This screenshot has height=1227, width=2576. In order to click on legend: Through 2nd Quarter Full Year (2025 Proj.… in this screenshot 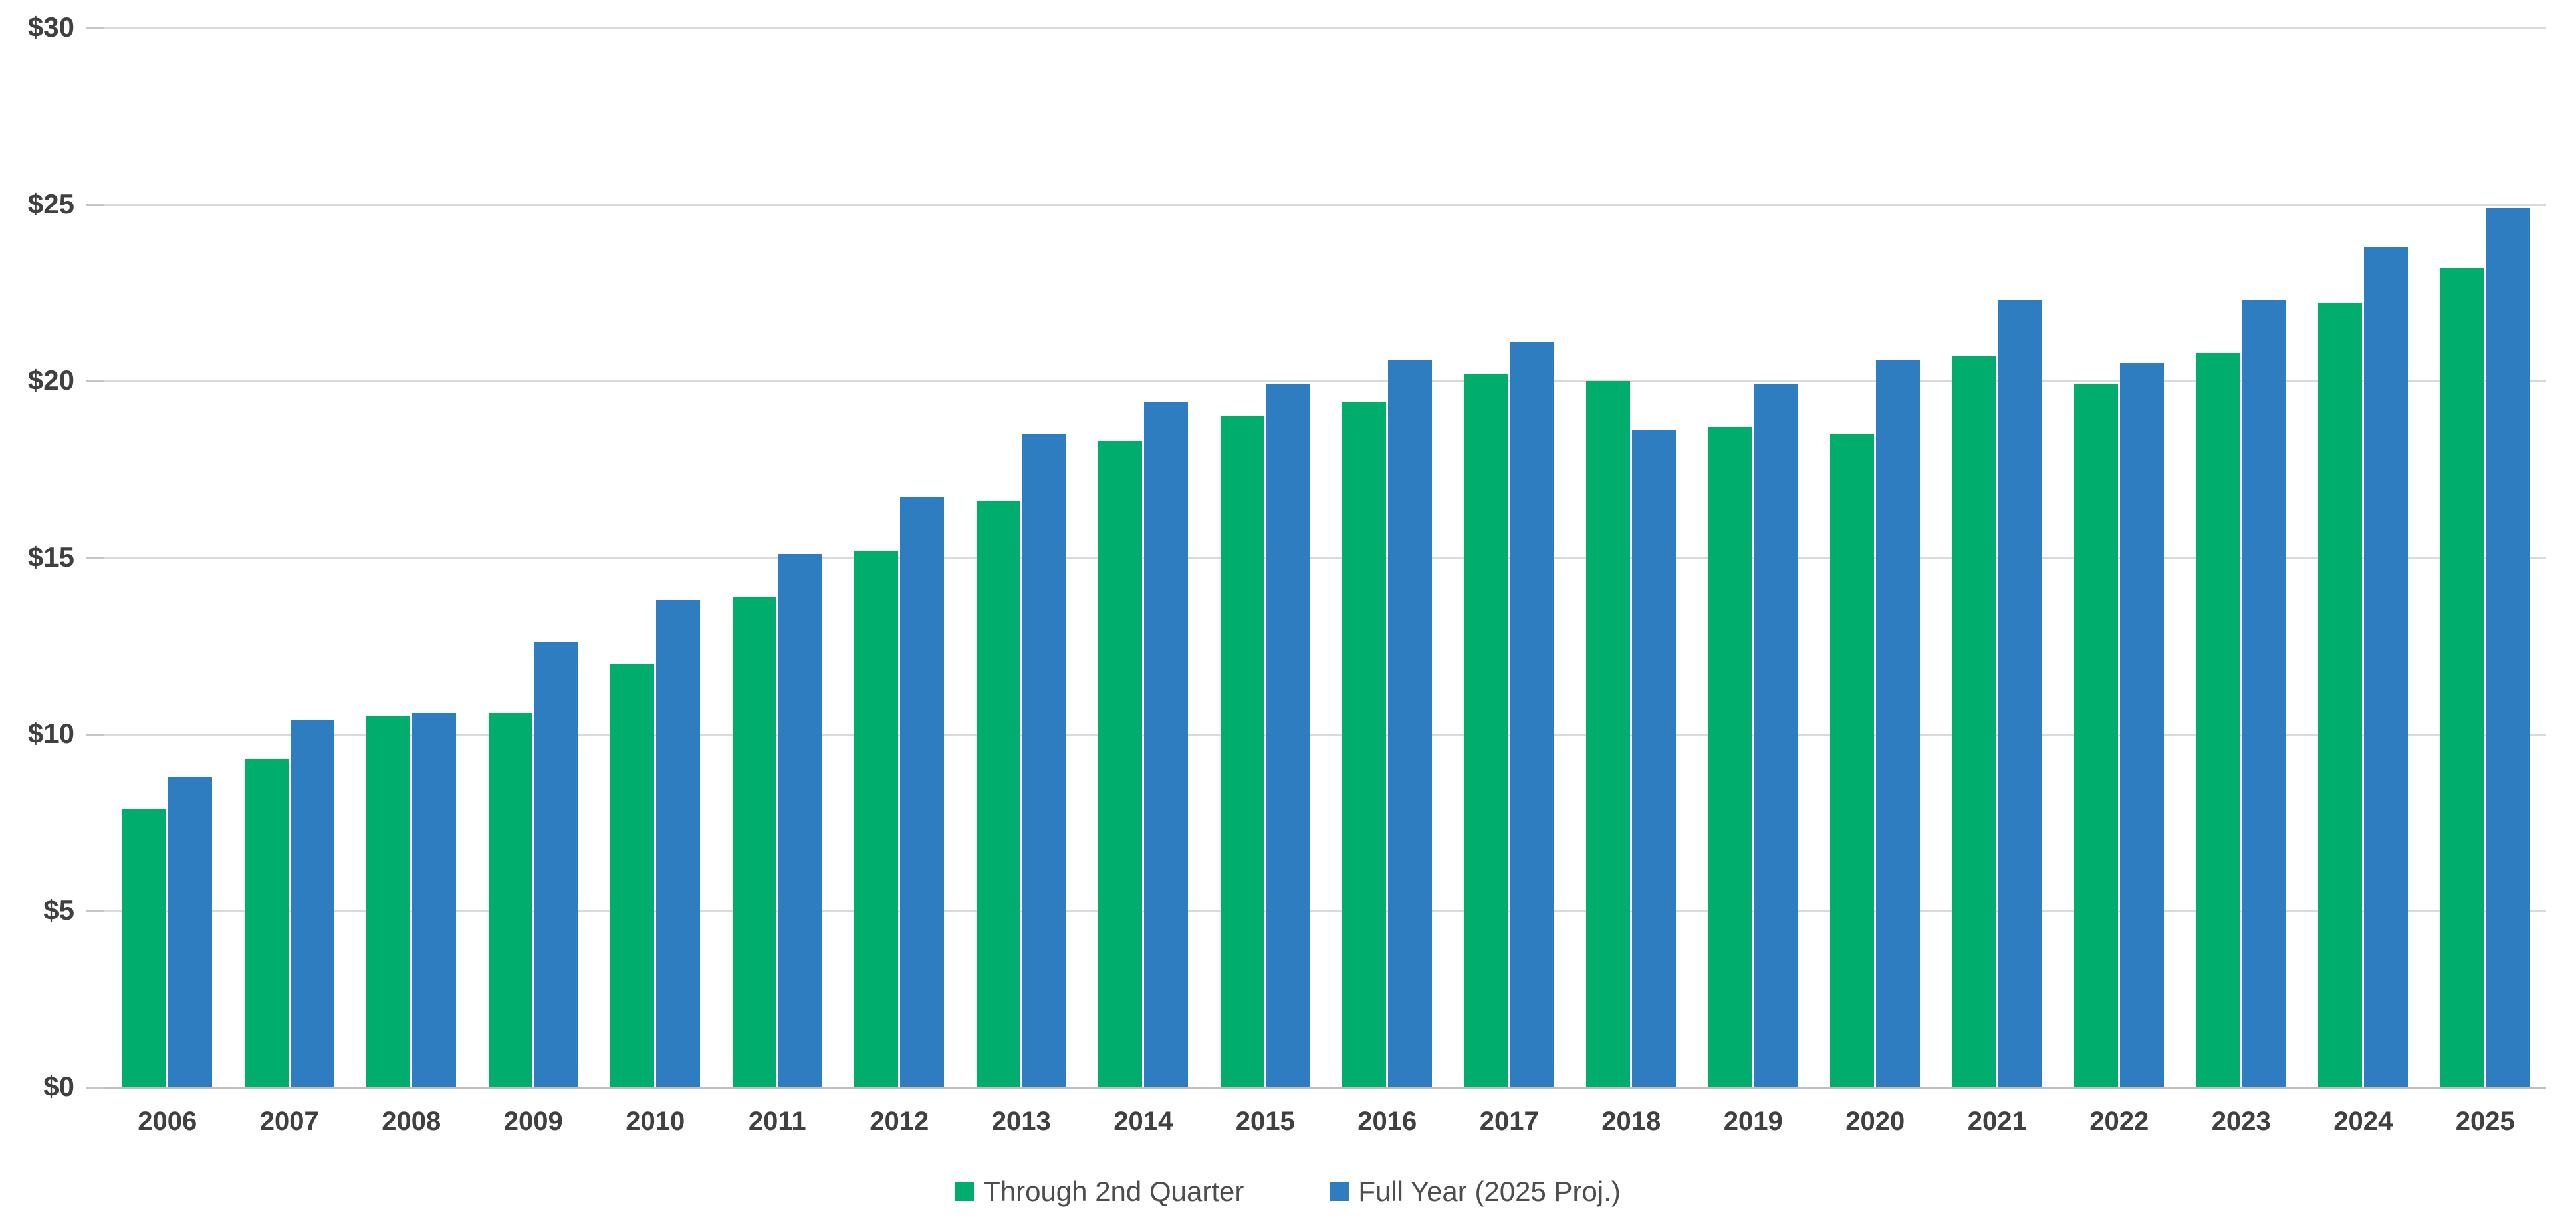, I will do `click(1288, 1192)`.